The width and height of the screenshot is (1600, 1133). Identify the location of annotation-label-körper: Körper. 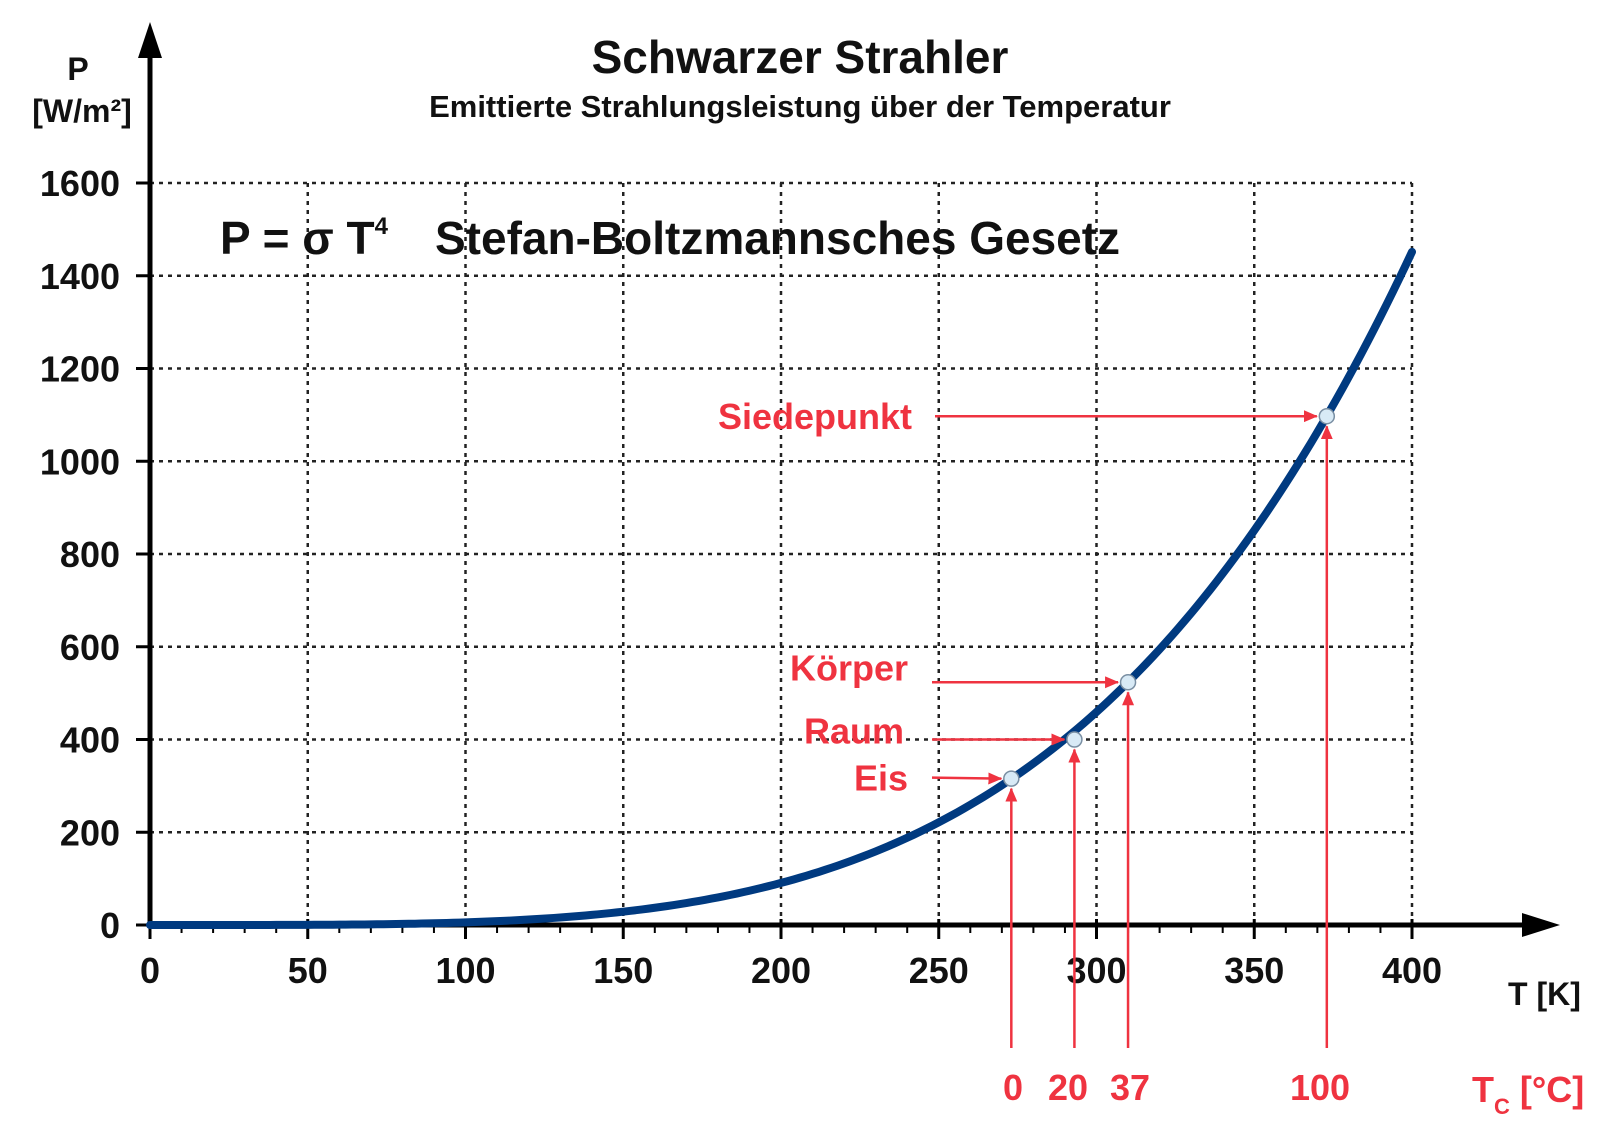
(849, 667).